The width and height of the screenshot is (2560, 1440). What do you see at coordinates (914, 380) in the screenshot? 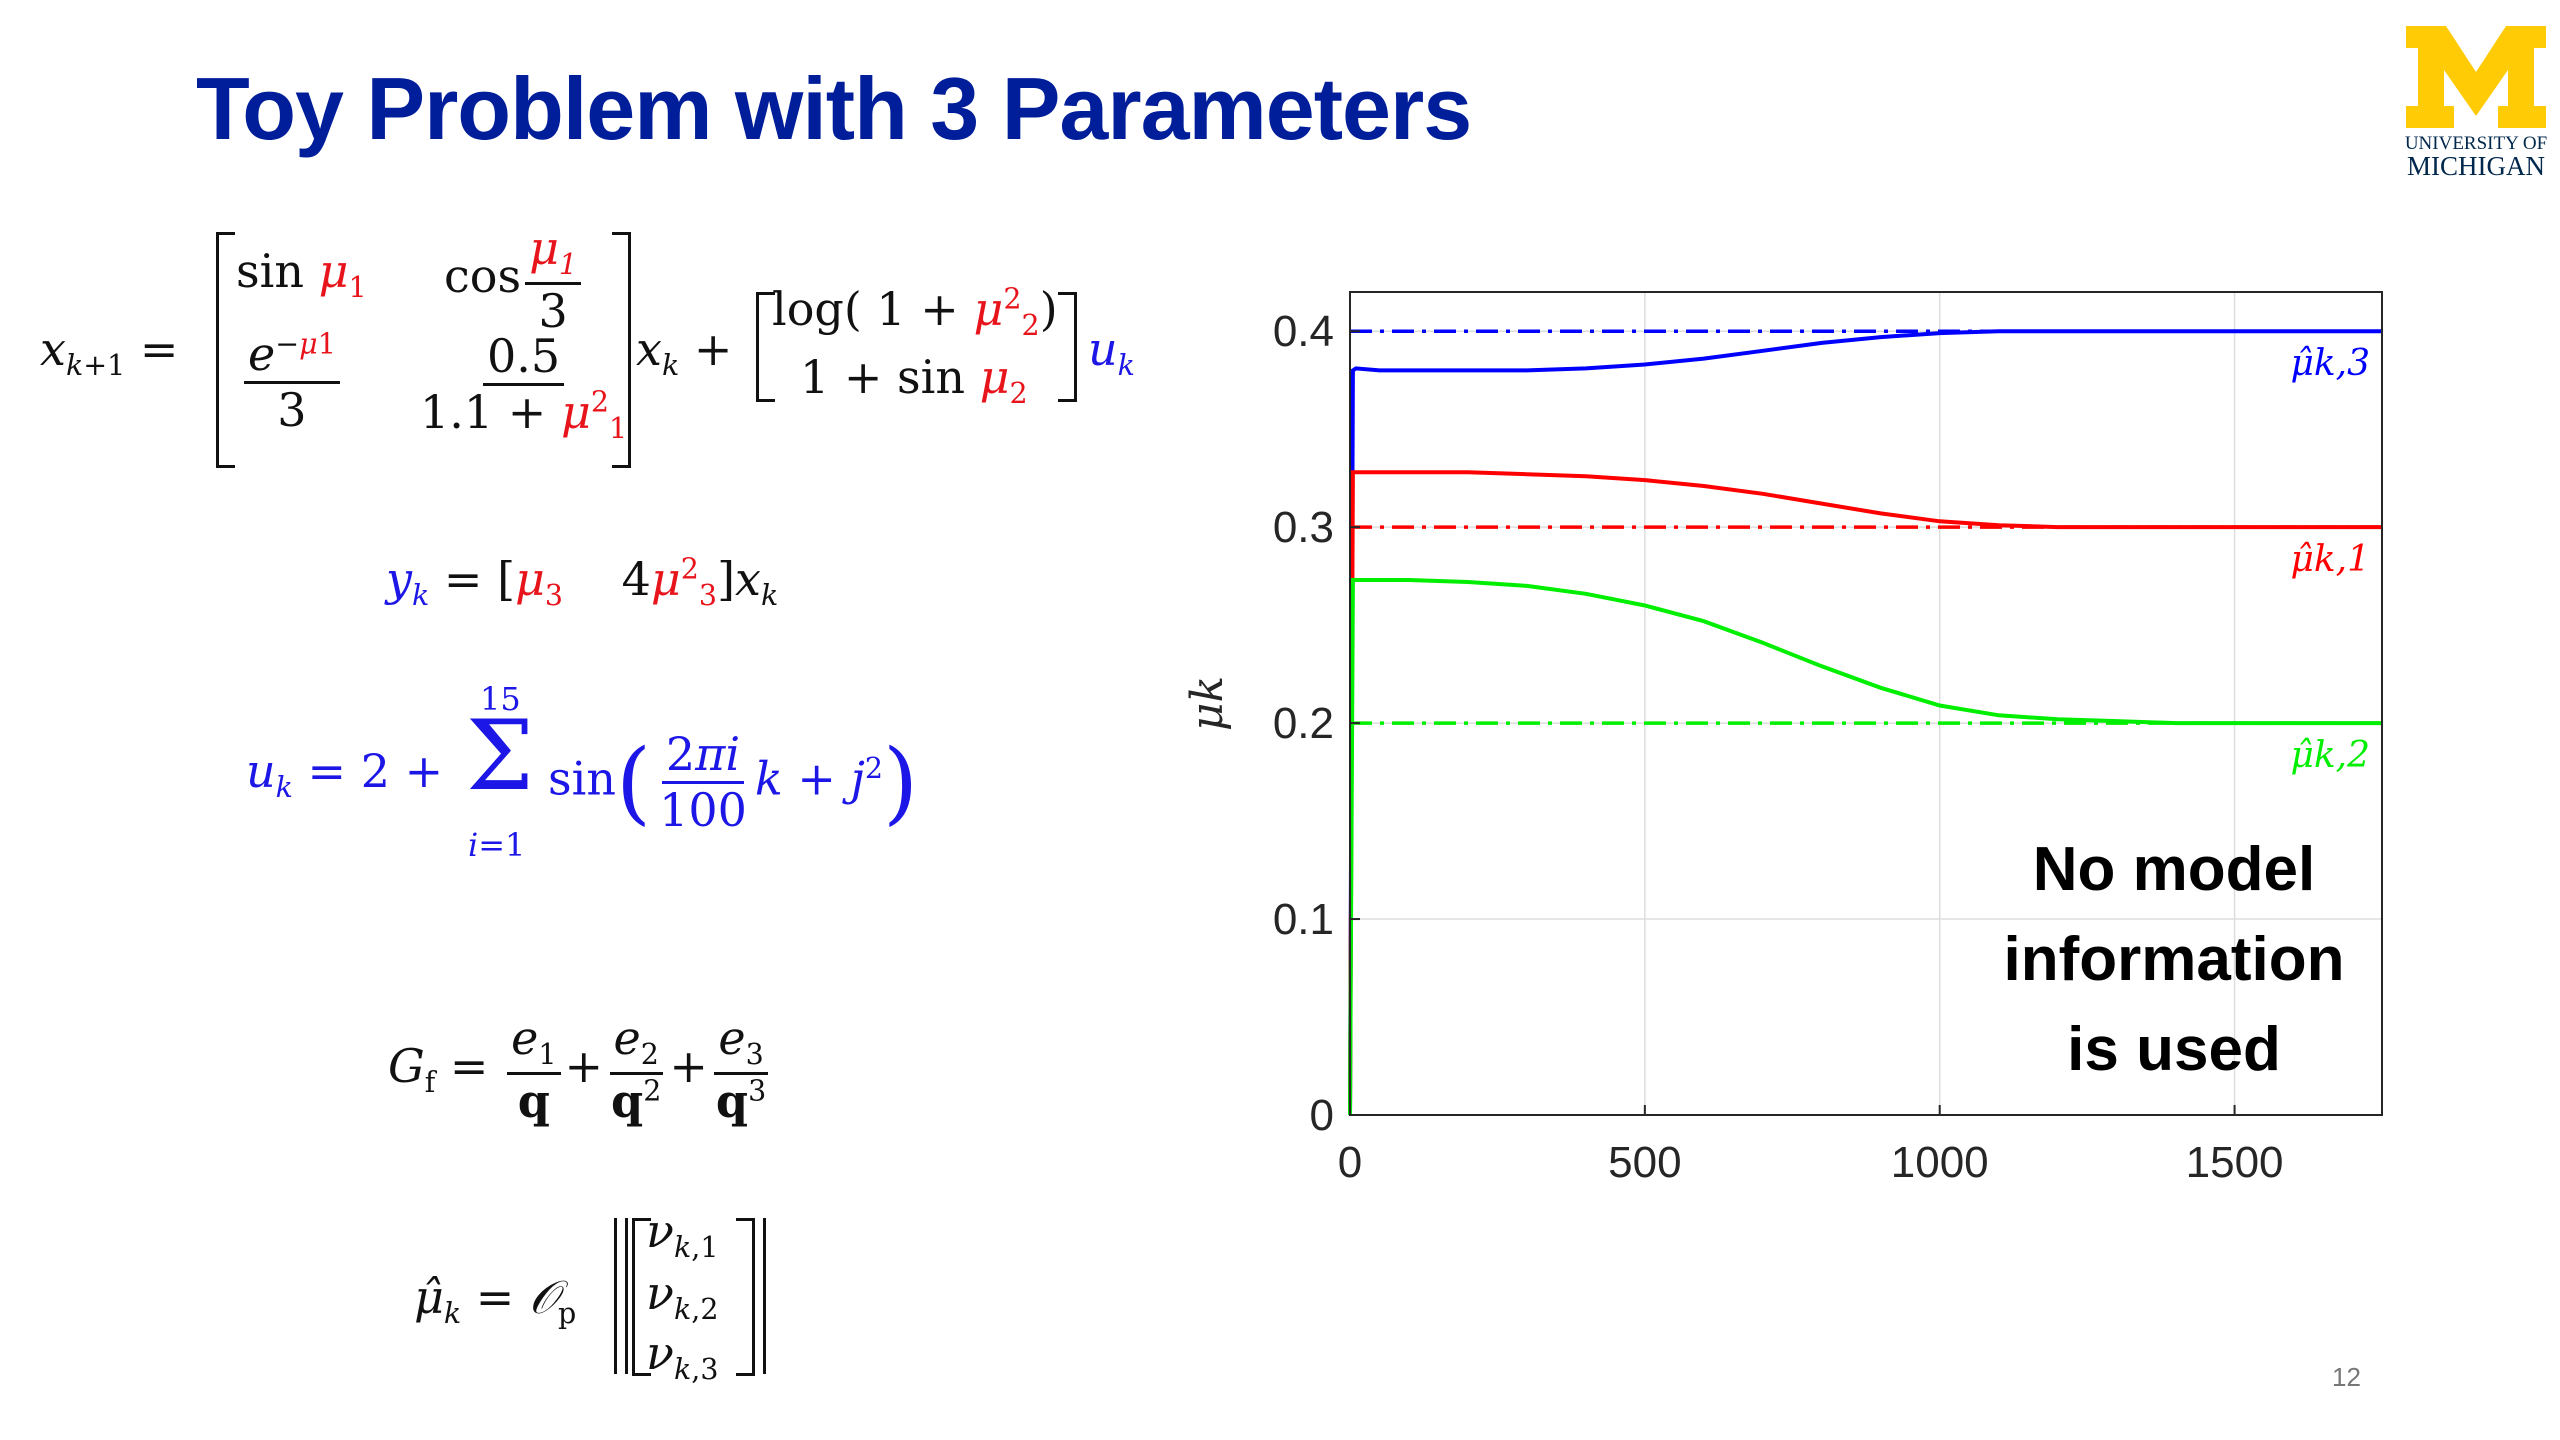
I see `vector-b2: 1 + sin μ2` at bounding box center [914, 380].